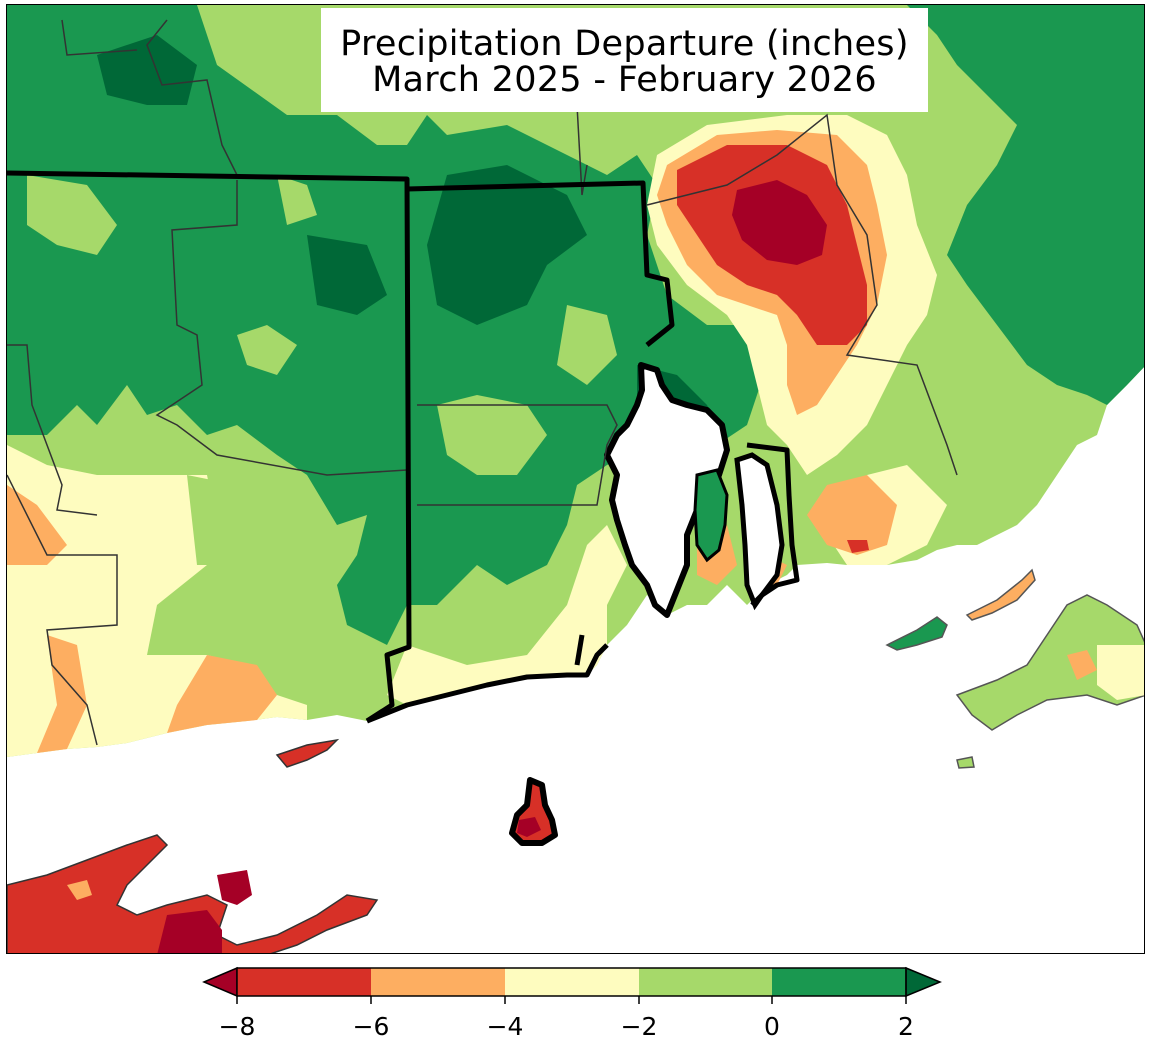 The width and height of the screenshot is (1151, 1048). I want to click on colorbar-bin-minus8-minus6, so click(304, 982).